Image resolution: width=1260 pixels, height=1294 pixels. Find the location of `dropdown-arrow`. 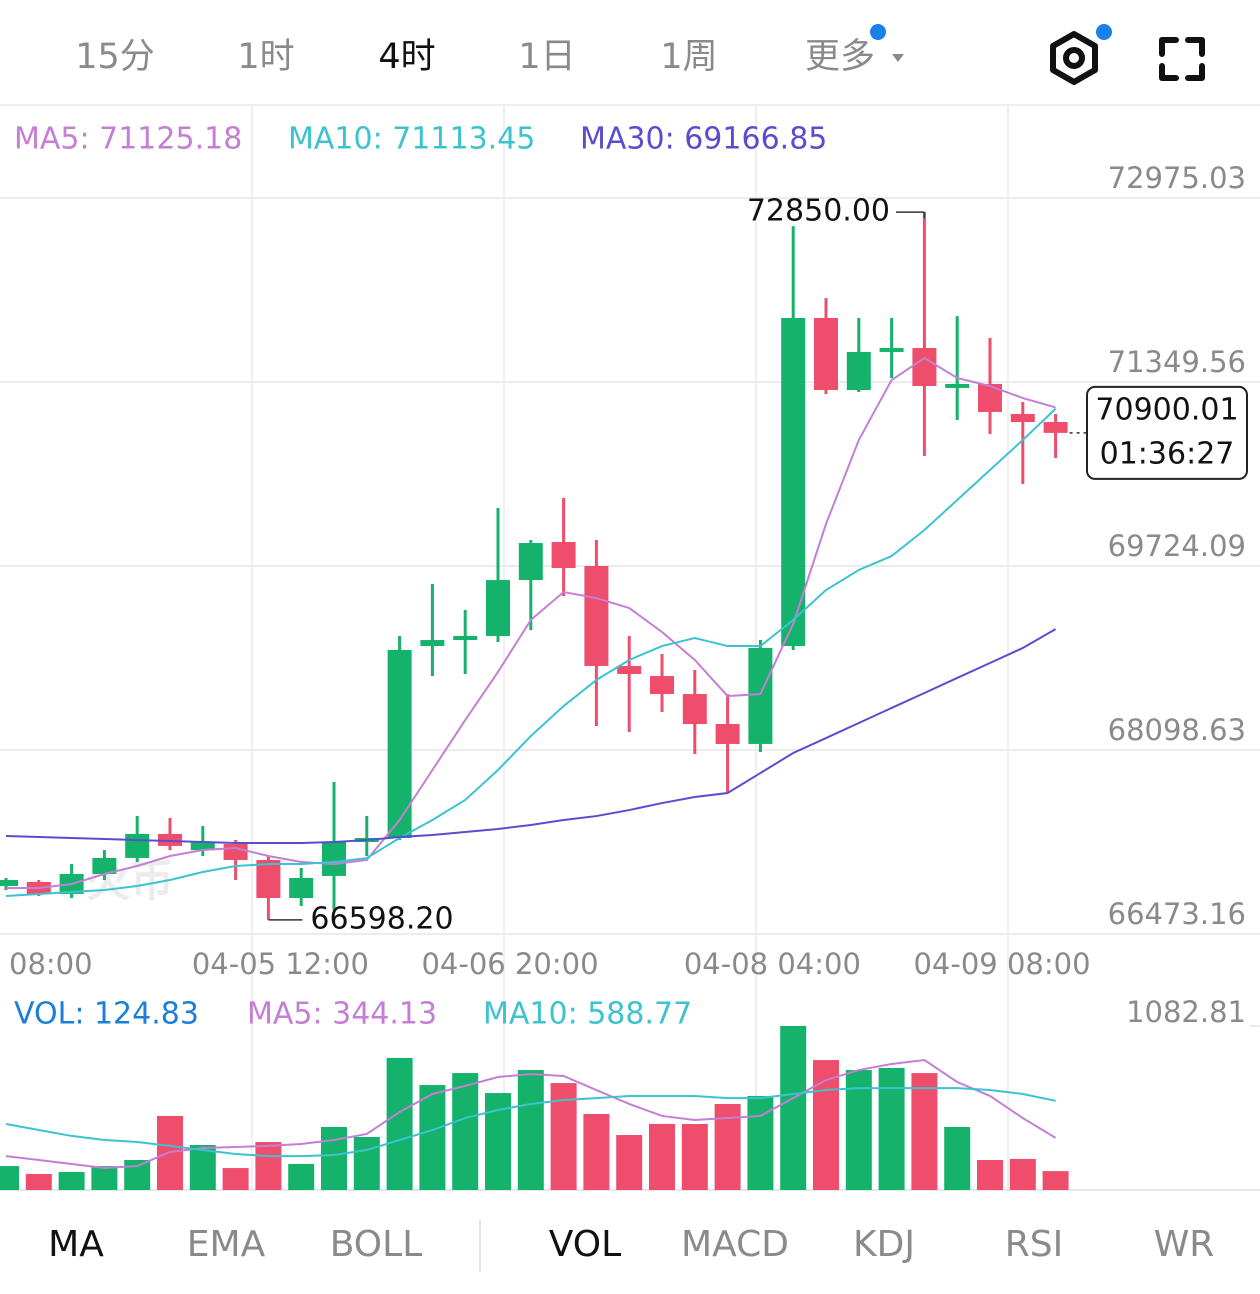

dropdown-arrow is located at coordinates (898, 58).